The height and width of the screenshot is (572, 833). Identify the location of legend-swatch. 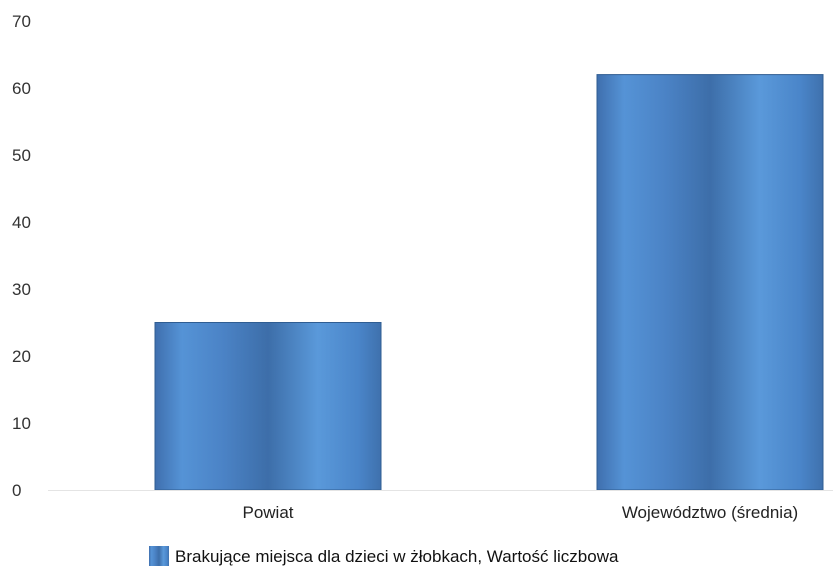
(159, 556).